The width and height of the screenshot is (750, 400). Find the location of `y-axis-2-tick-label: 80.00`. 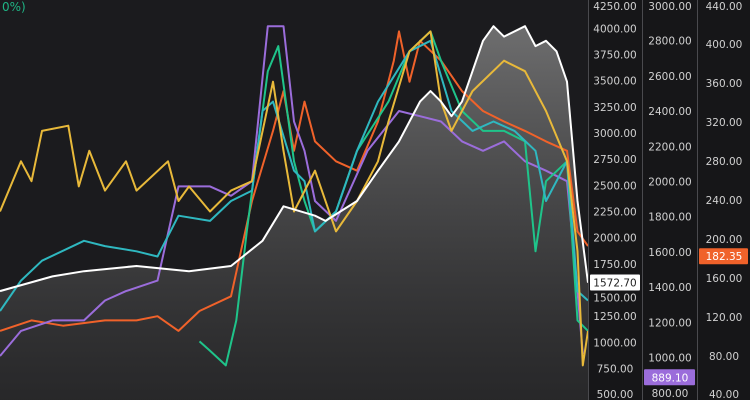

y-axis-2-tick-label: 80.00 is located at coordinates (724, 357).